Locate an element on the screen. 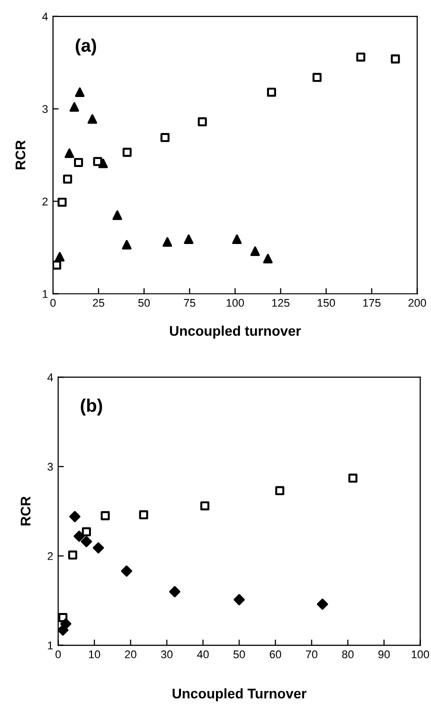 The width and height of the screenshot is (431, 713). x-tick-label: 10 is located at coordinates (94, 654).